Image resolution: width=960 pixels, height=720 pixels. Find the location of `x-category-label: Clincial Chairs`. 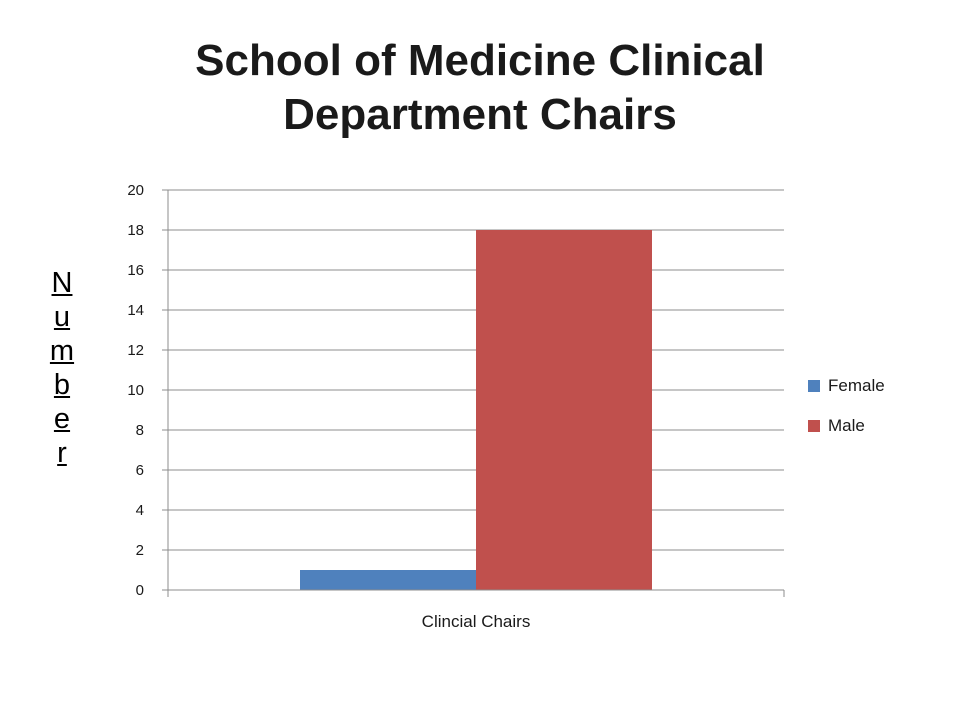

x-category-label: Clincial Chairs is located at coordinates (476, 621).